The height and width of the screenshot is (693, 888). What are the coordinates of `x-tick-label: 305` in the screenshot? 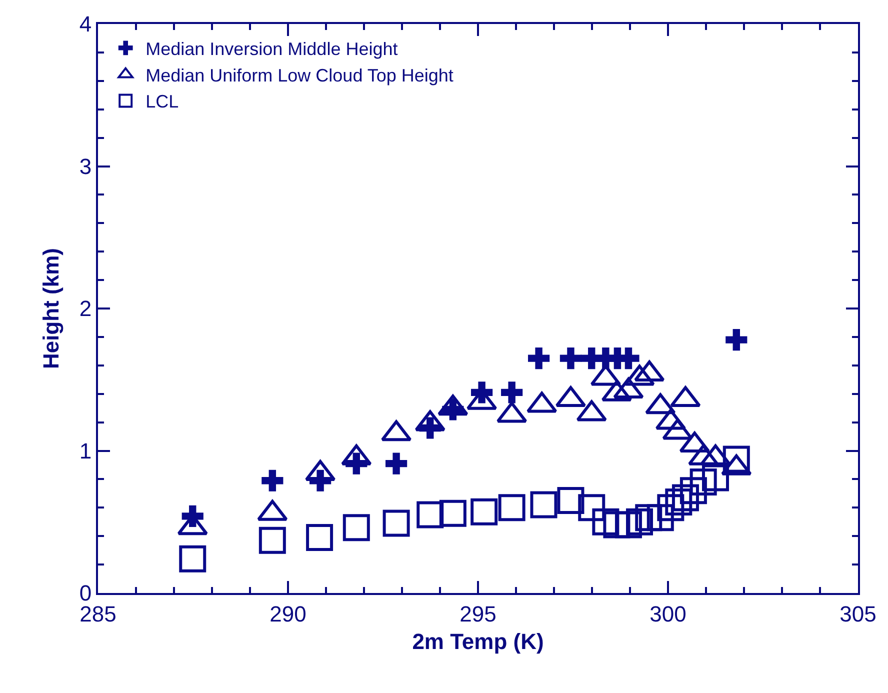 It's located at (858, 613).